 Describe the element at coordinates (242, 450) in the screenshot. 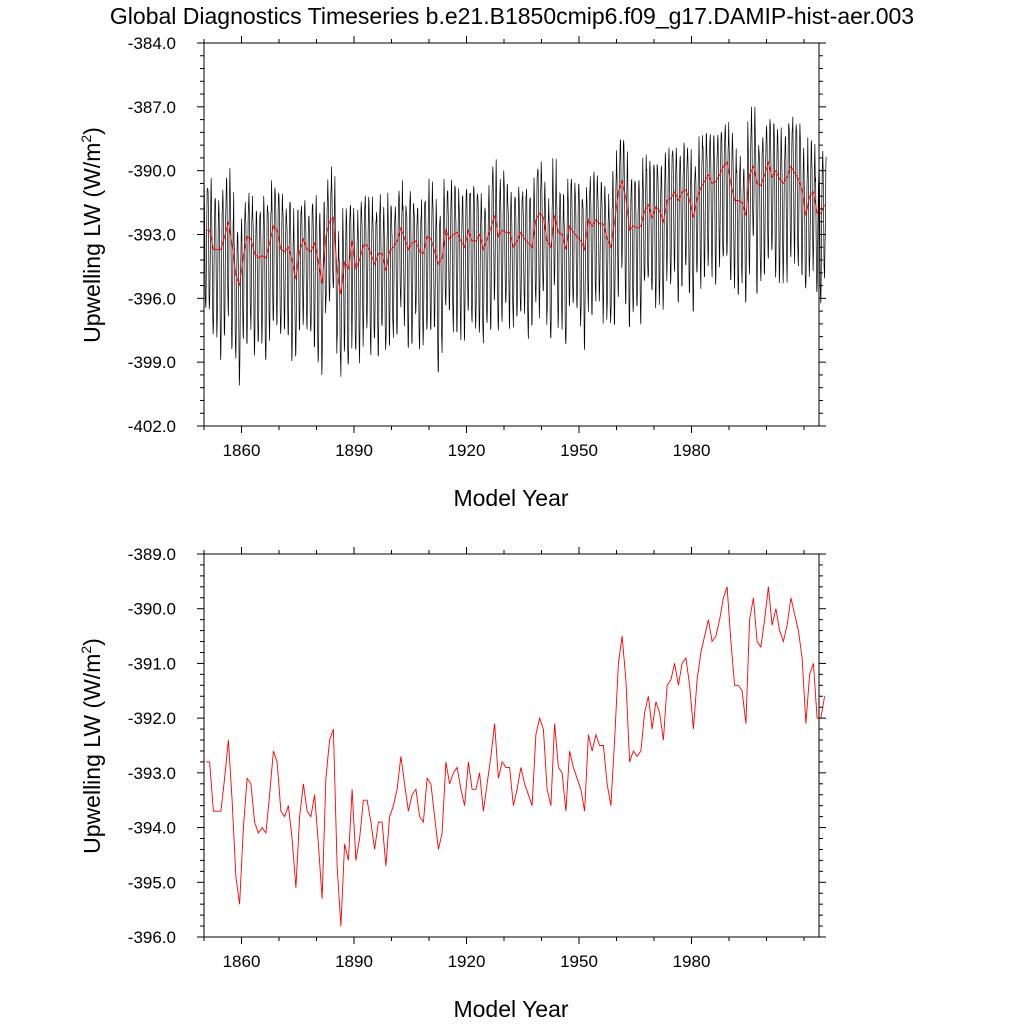

I see `top-x-tick-label: 1860` at that location.